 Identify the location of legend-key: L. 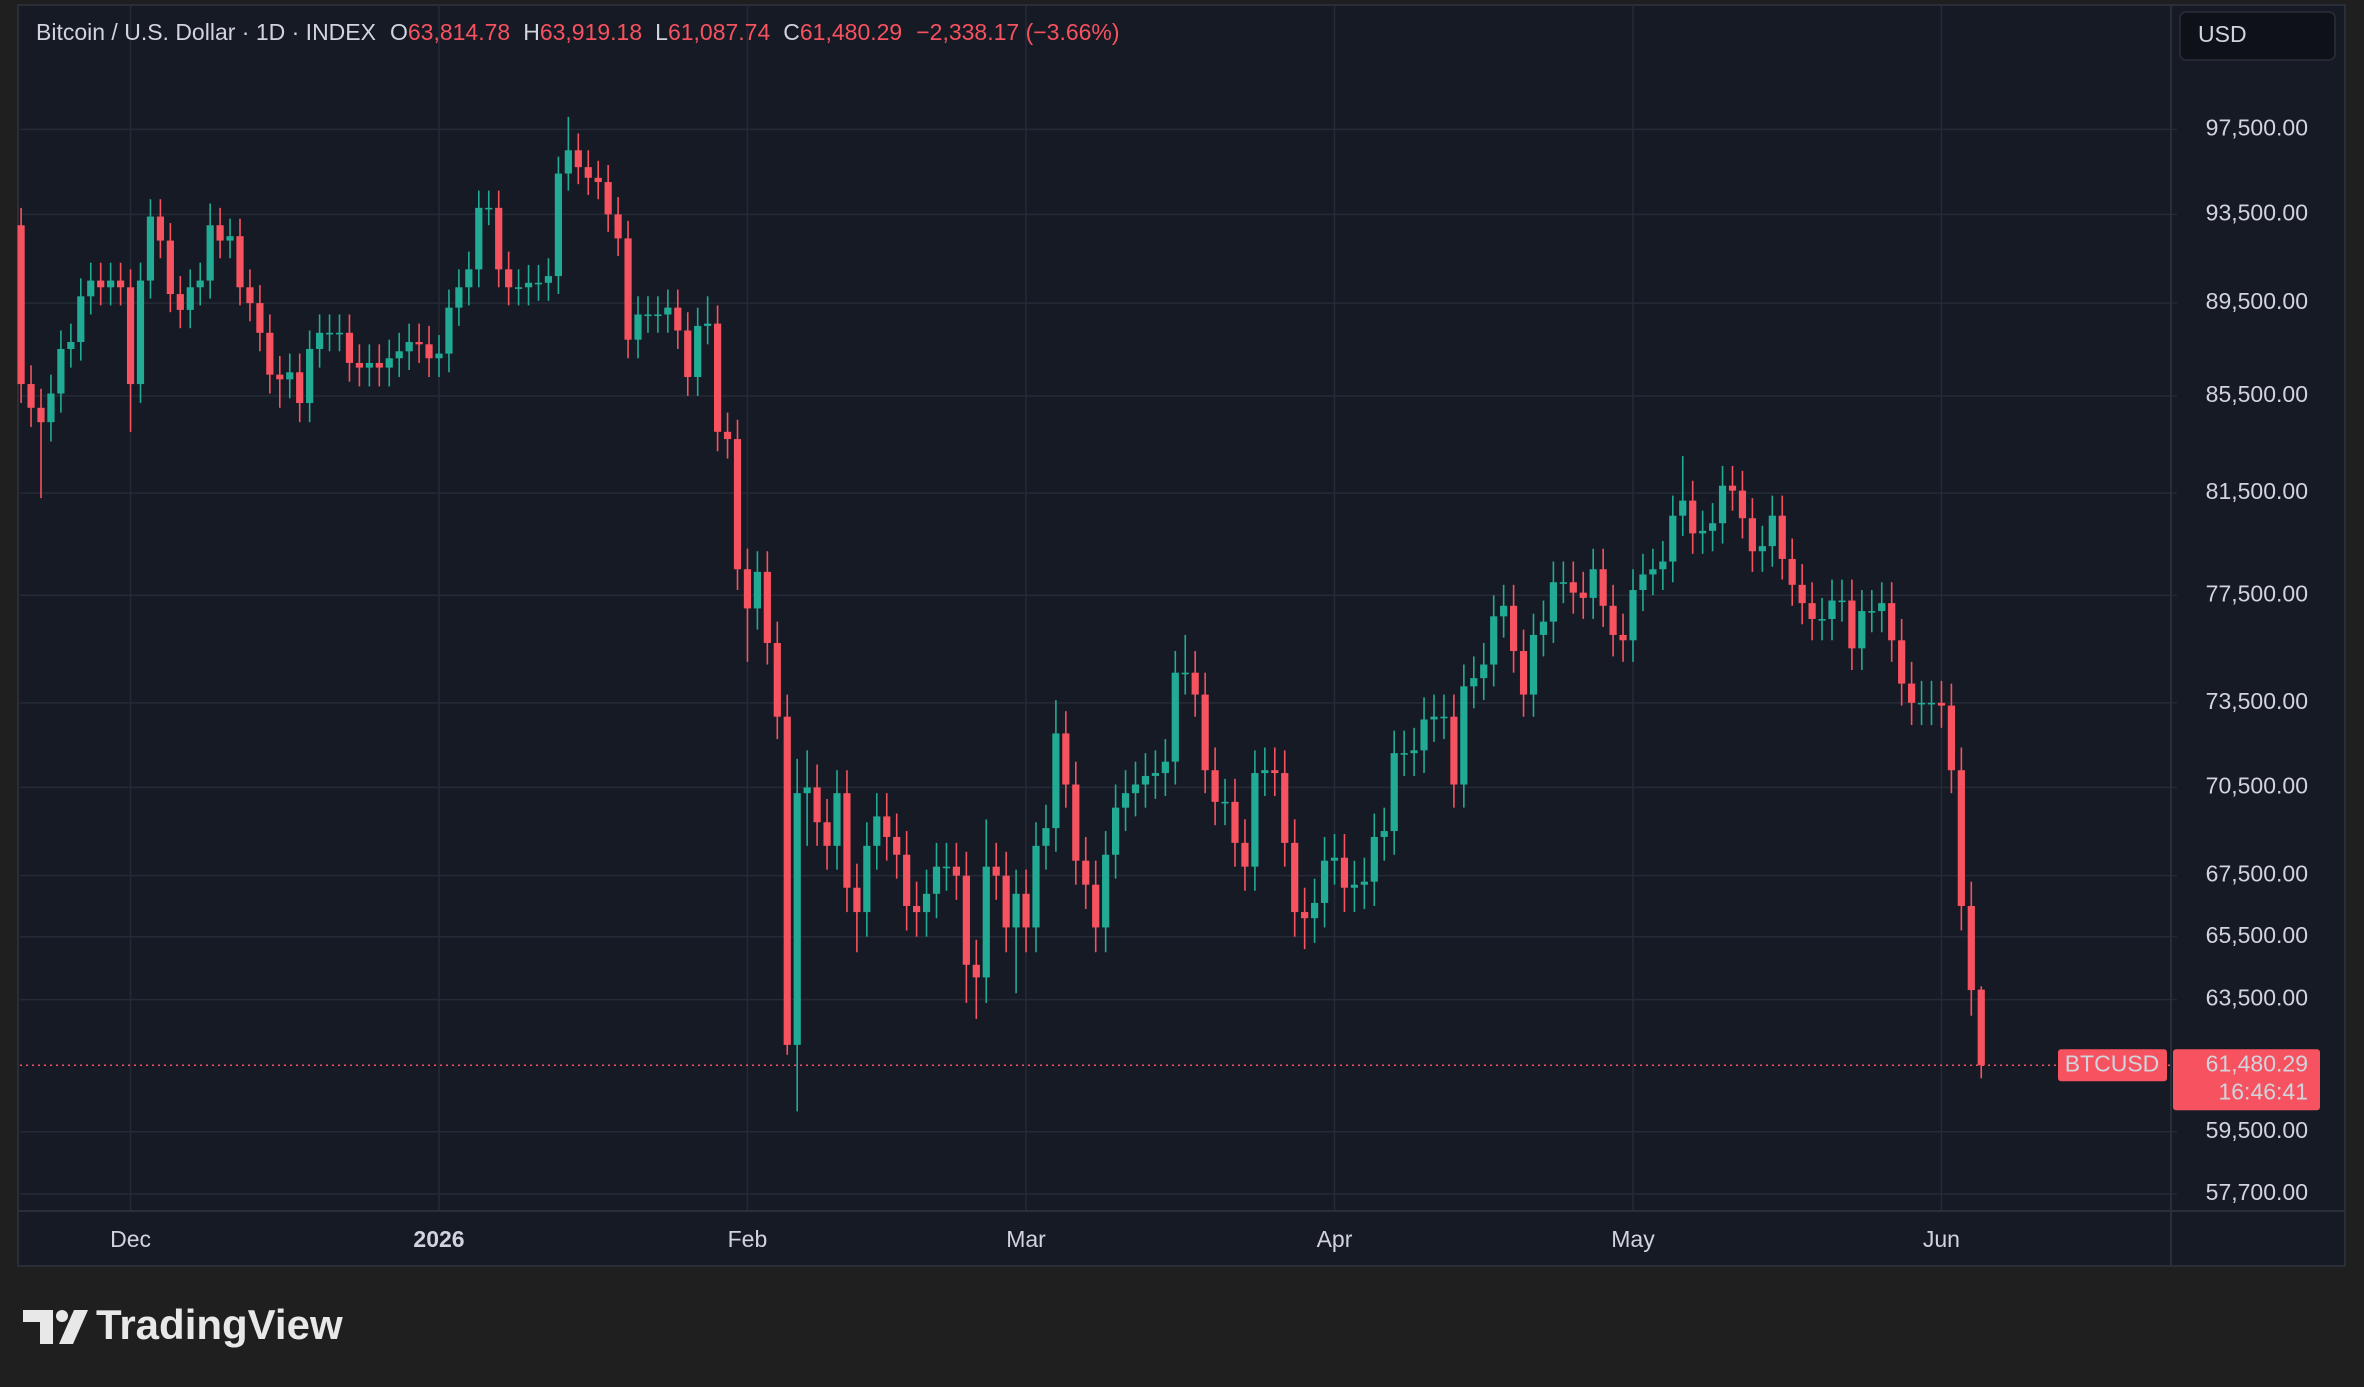
(661, 32).